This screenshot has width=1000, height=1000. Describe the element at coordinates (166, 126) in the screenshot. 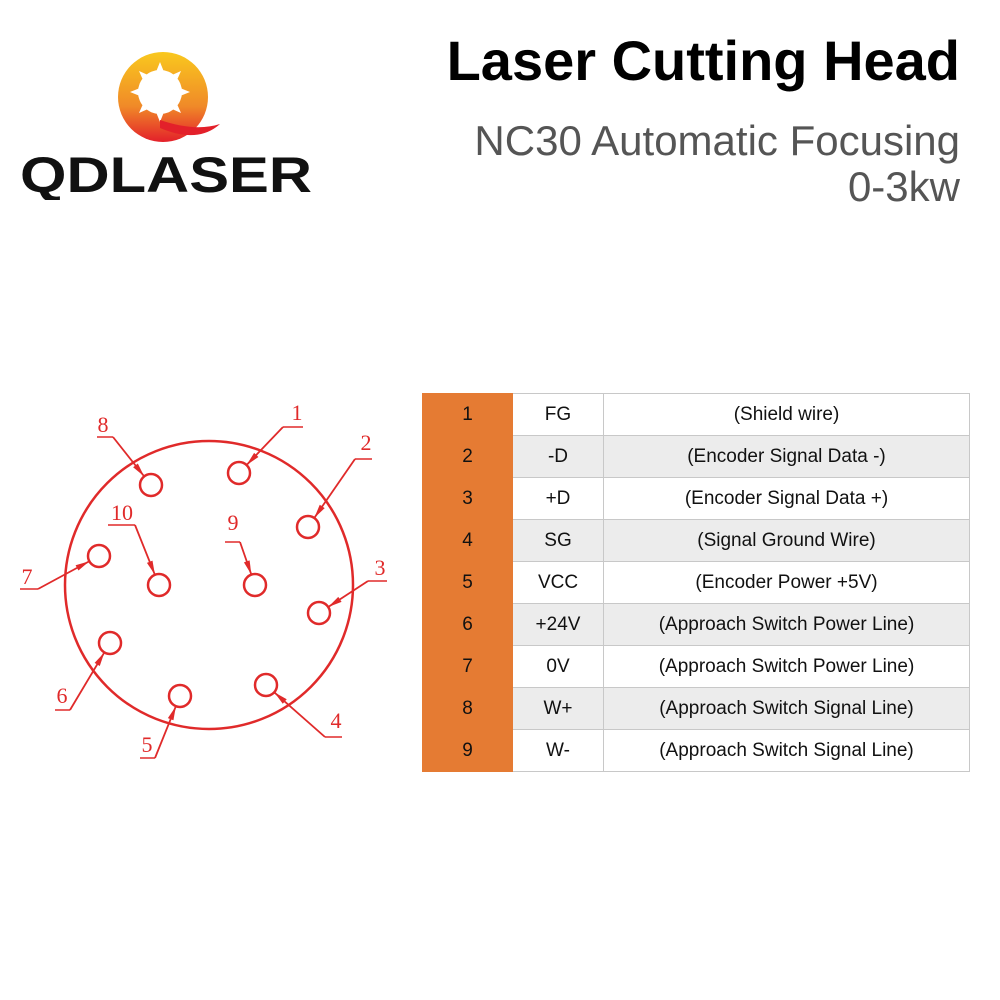

I see `qdlaser-logo: QDLASER` at that location.